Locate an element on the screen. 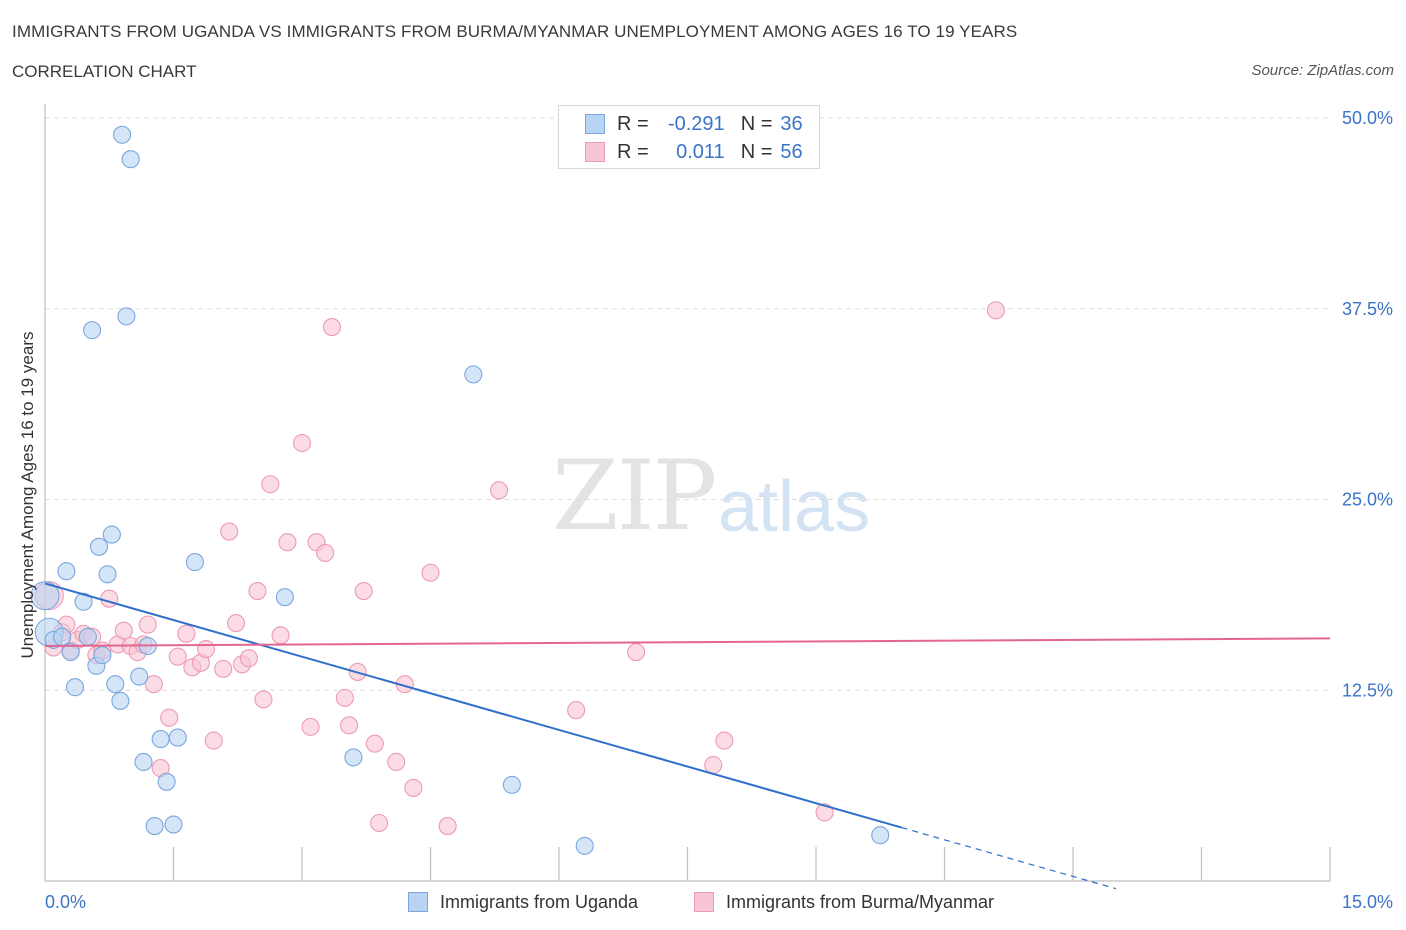 The image size is (1406, 930). y-tick-label: 50.0% is located at coordinates (1367, 118).